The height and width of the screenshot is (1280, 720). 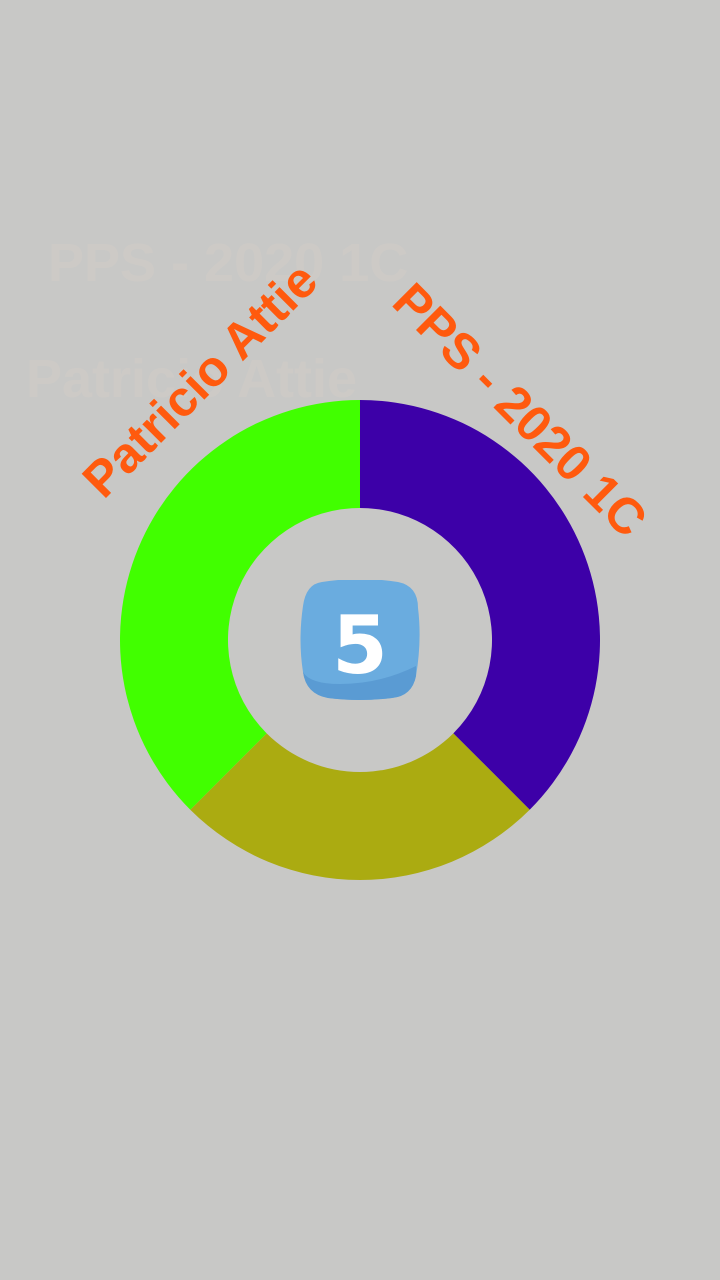 I want to click on badge-background, so click(x=360, y=640).